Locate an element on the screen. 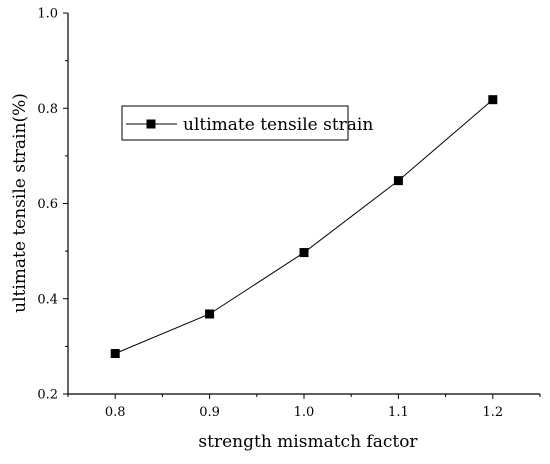 This screenshot has height=464, width=550. y-tick-label: 0.2 is located at coordinates (47, 395).